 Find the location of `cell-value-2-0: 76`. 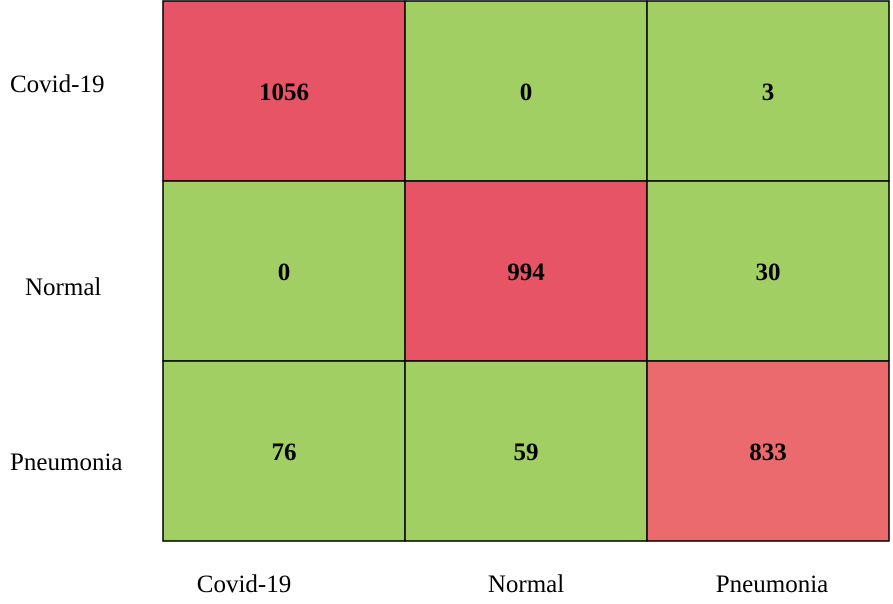

cell-value-2-0: 76 is located at coordinates (284, 452).